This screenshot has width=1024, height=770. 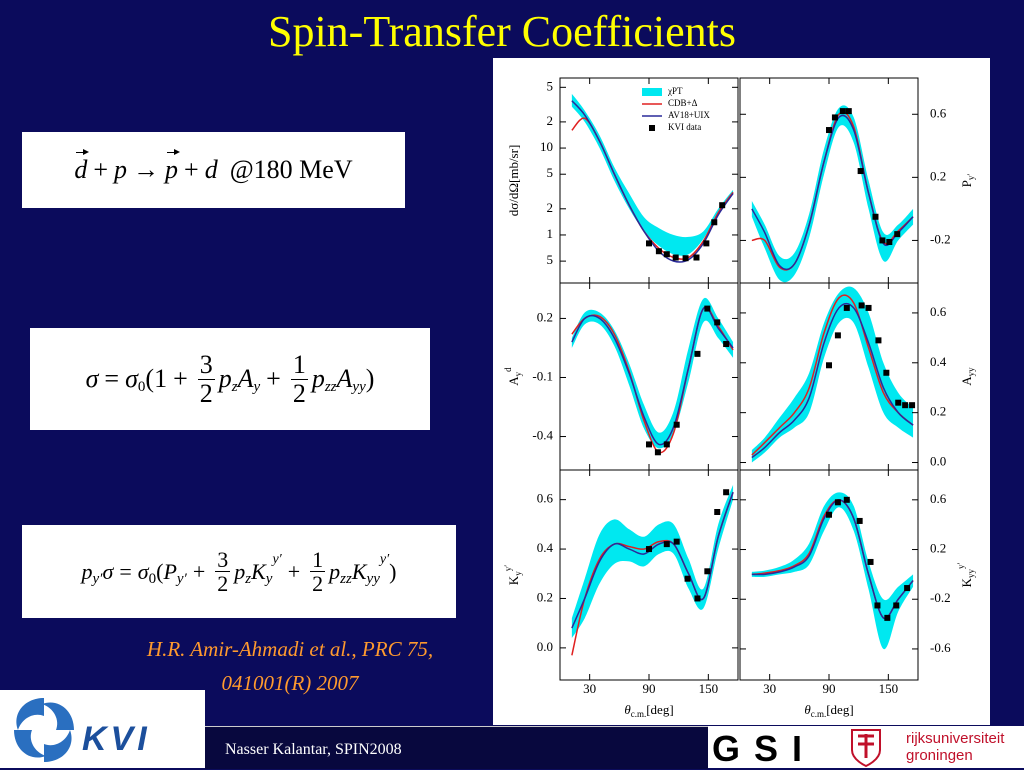 I want to click on slide-title: Spin-Transfer Coefficients, so click(x=502, y=31).